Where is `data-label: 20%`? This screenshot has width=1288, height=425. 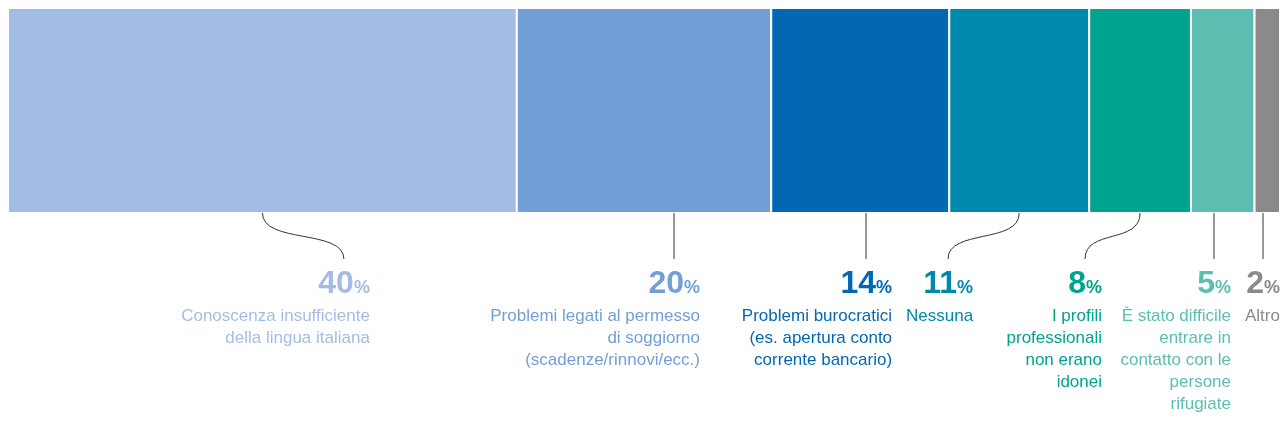 data-label: 20% is located at coordinates (674, 282).